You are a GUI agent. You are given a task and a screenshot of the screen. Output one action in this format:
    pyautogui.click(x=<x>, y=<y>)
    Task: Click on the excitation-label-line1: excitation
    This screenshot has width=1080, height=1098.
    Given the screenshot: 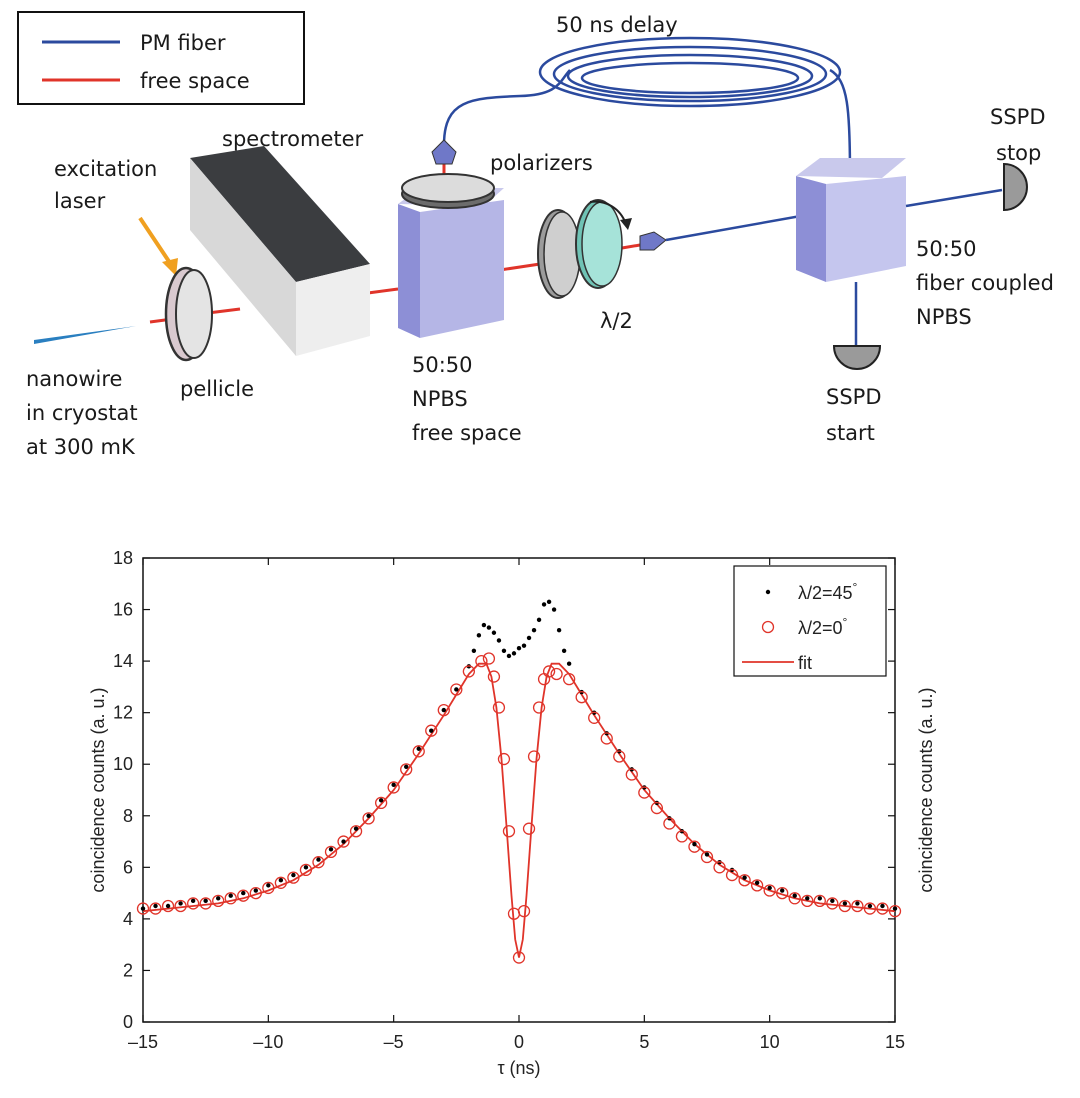 What is the action you would take?
    pyautogui.click(x=105, y=169)
    